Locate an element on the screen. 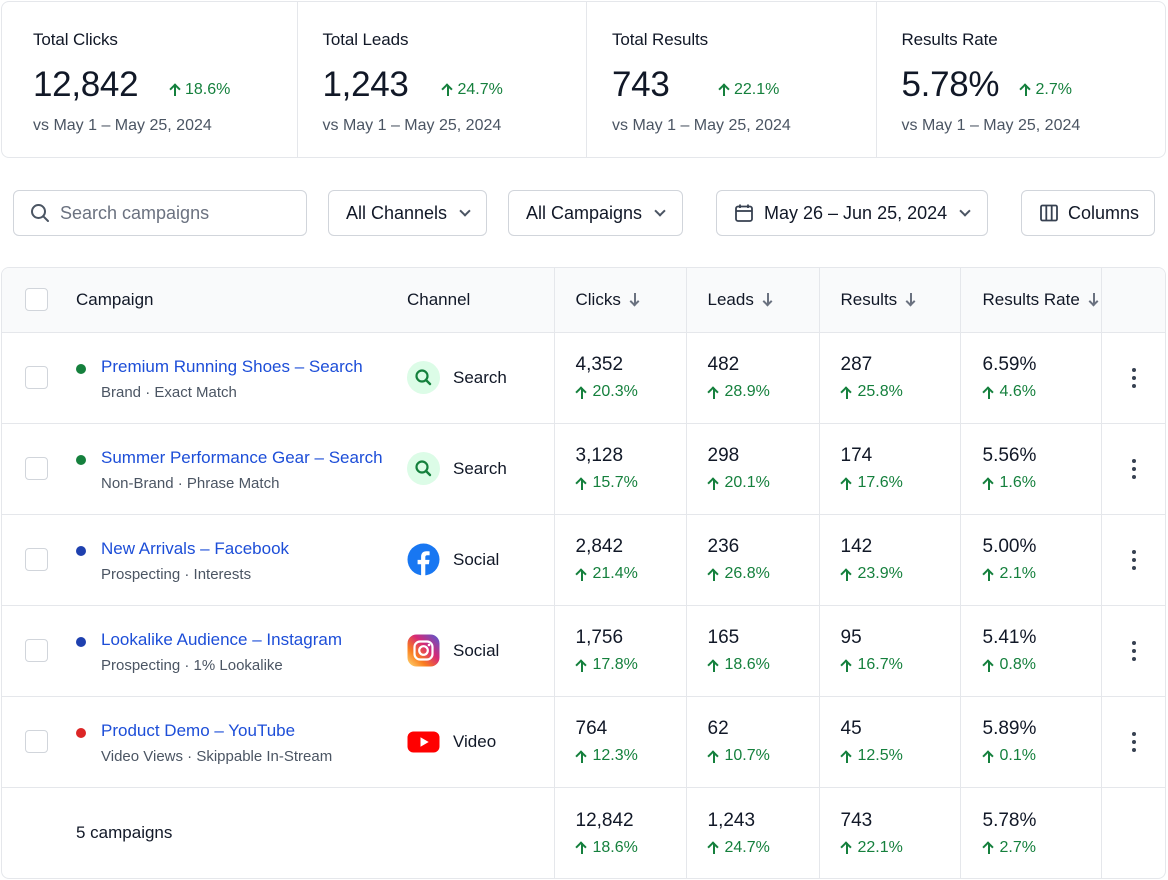  cell-channel: Social is located at coordinates (480, 560).